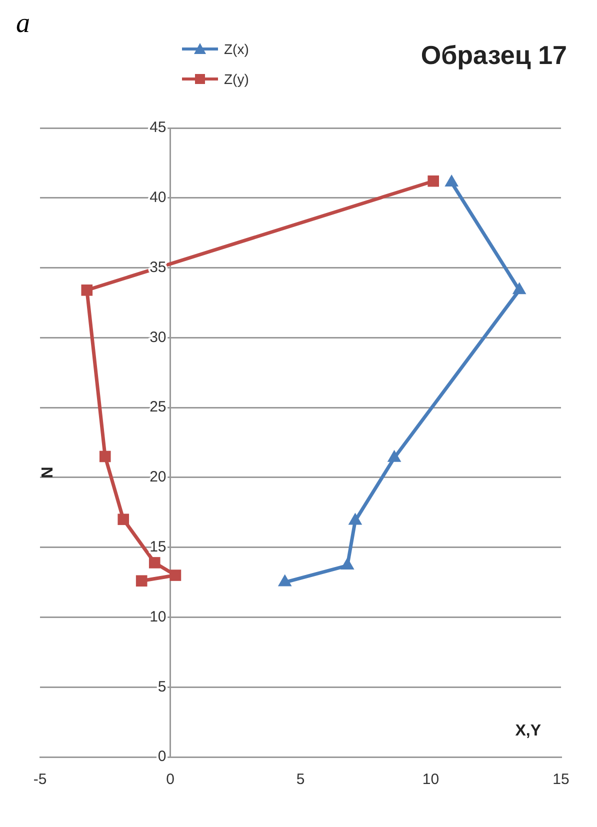 The height and width of the screenshot is (827, 597). I want to click on text: a, so click(23, 24).